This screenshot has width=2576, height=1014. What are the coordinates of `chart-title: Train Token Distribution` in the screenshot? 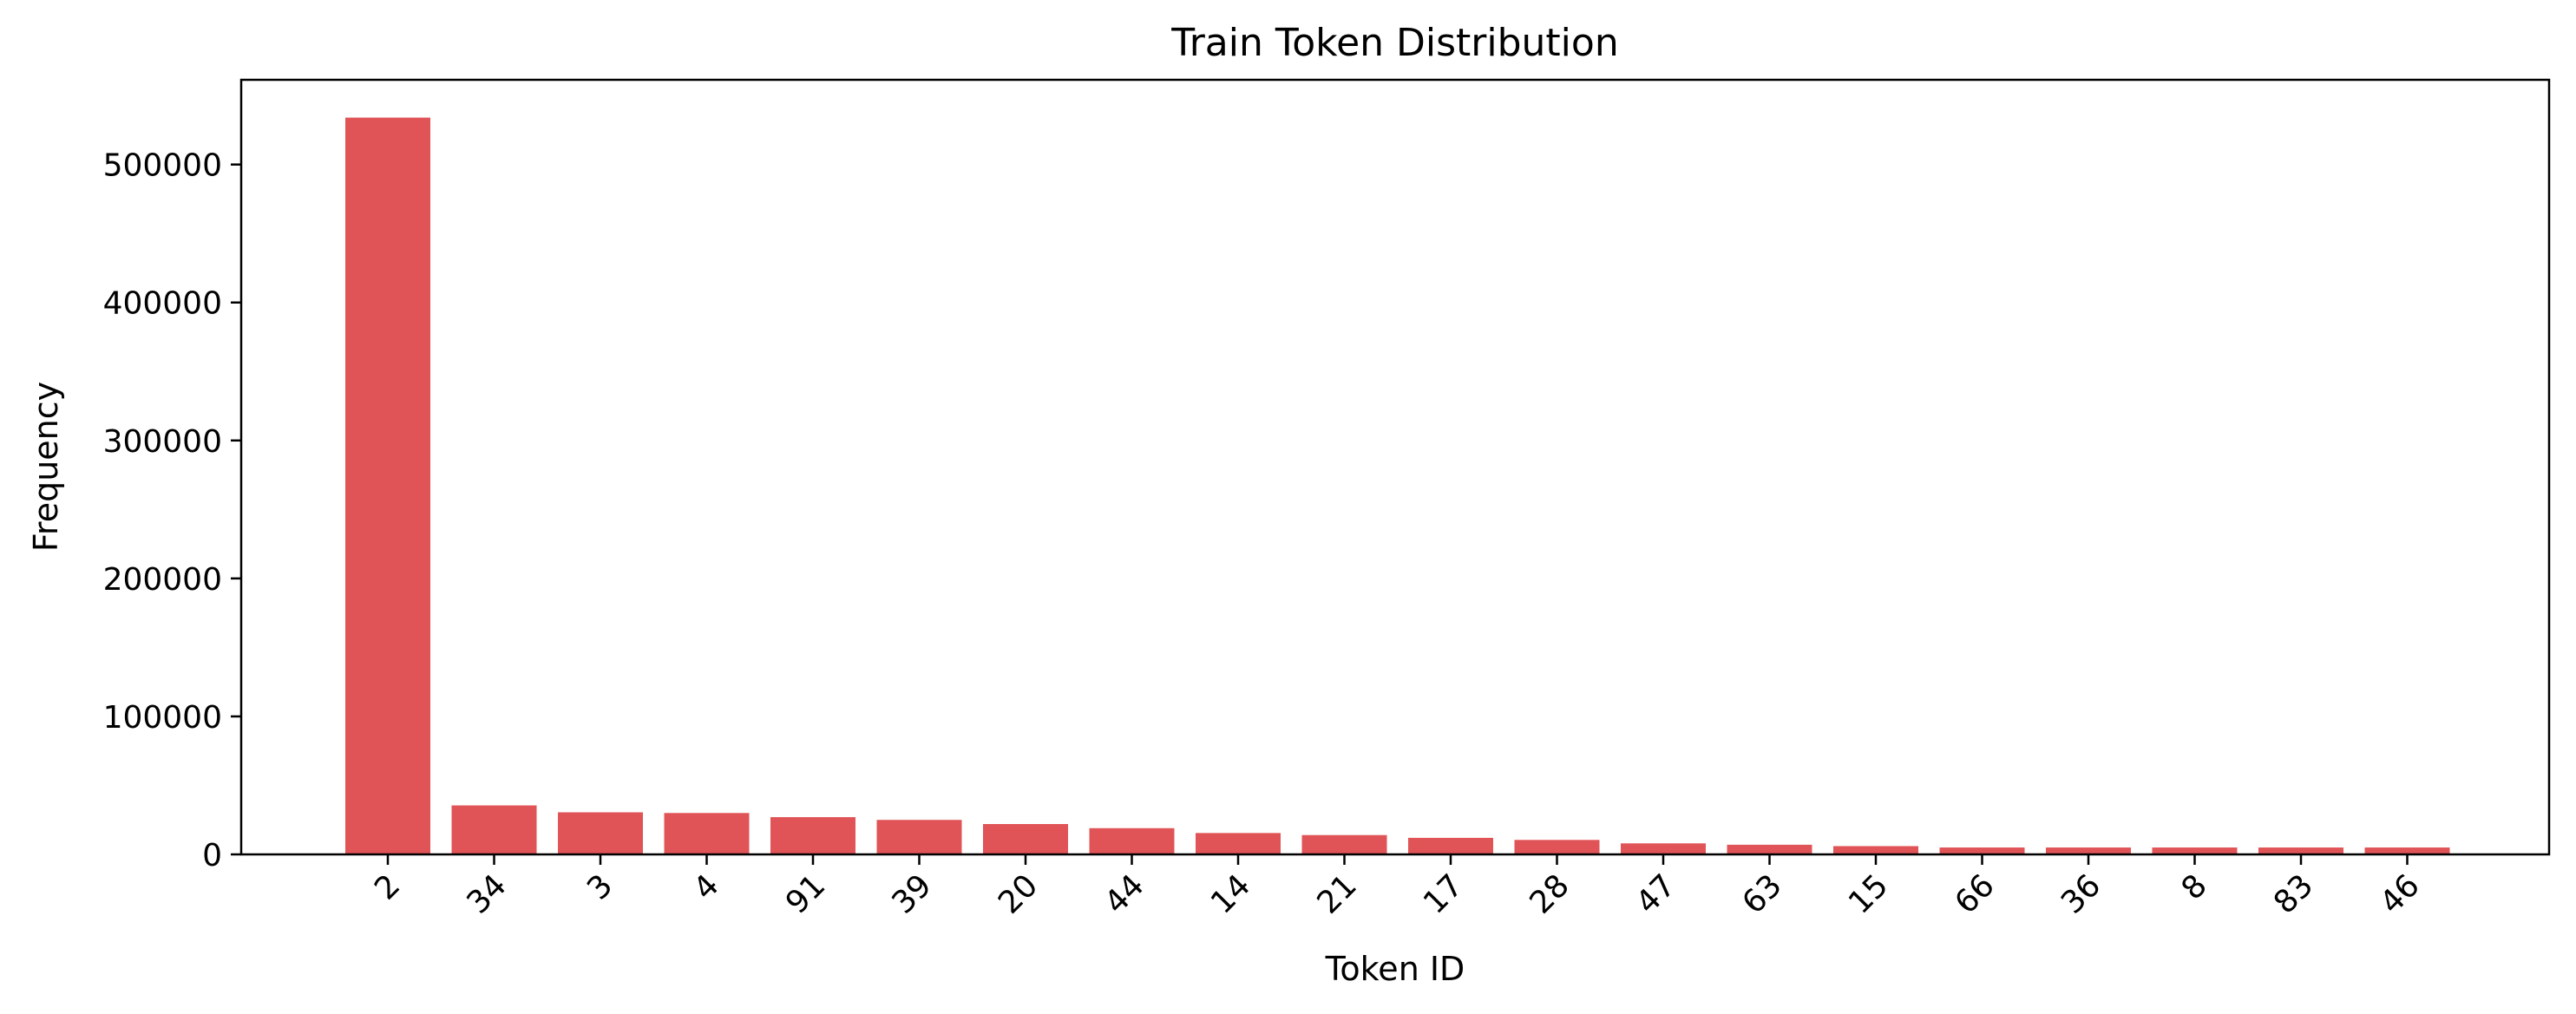 It's located at (1394, 43).